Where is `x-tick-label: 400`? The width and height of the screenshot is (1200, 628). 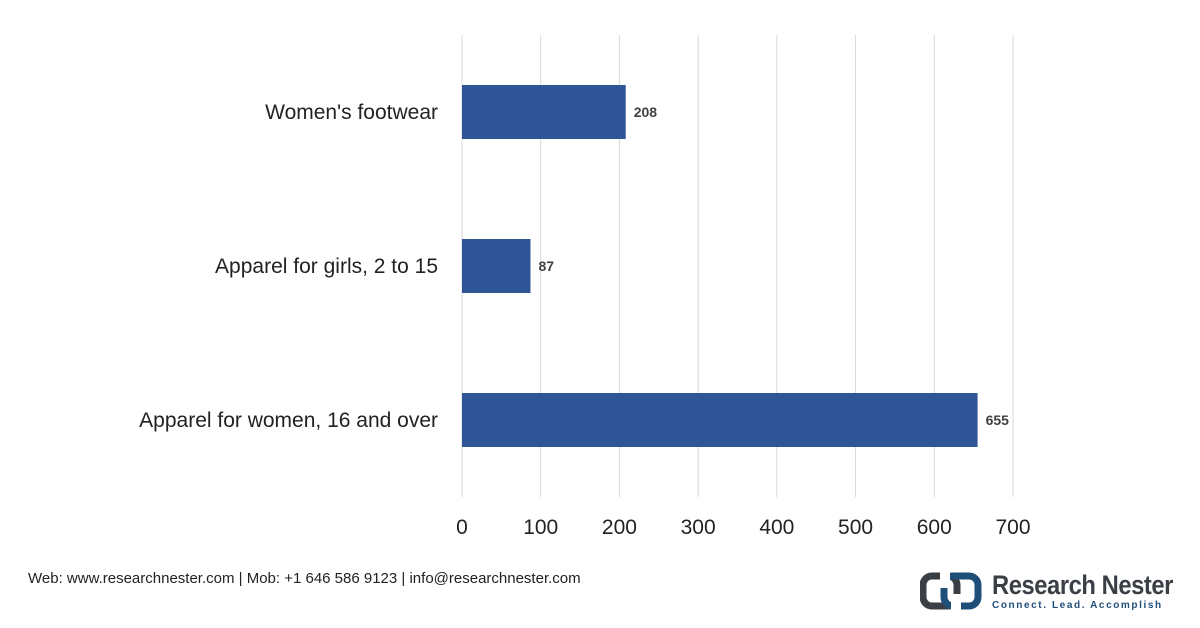 x-tick-label: 400 is located at coordinates (776, 527).